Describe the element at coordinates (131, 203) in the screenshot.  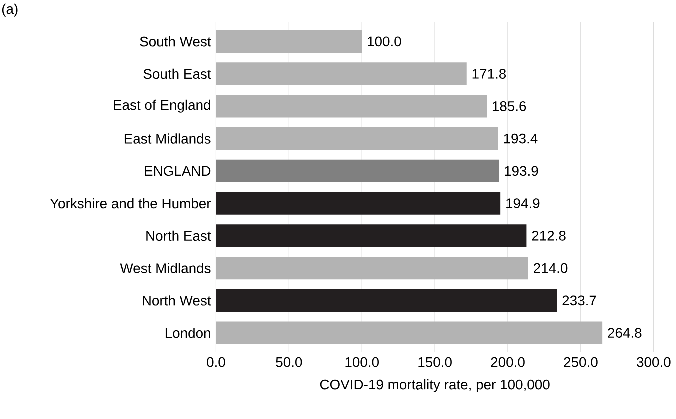
I see `y-tick-label: Yorkshire and the Humber` at that location.